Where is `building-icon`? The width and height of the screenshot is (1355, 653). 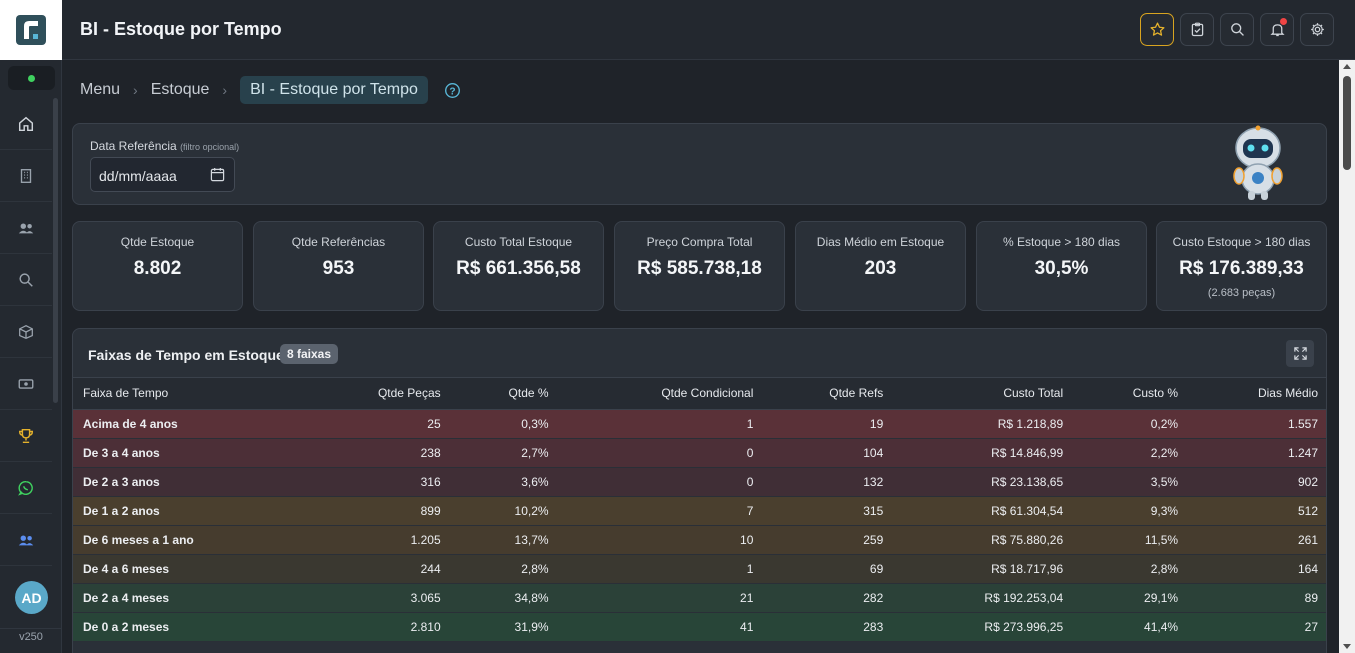 building-icon is located at coordinates (26, 175).